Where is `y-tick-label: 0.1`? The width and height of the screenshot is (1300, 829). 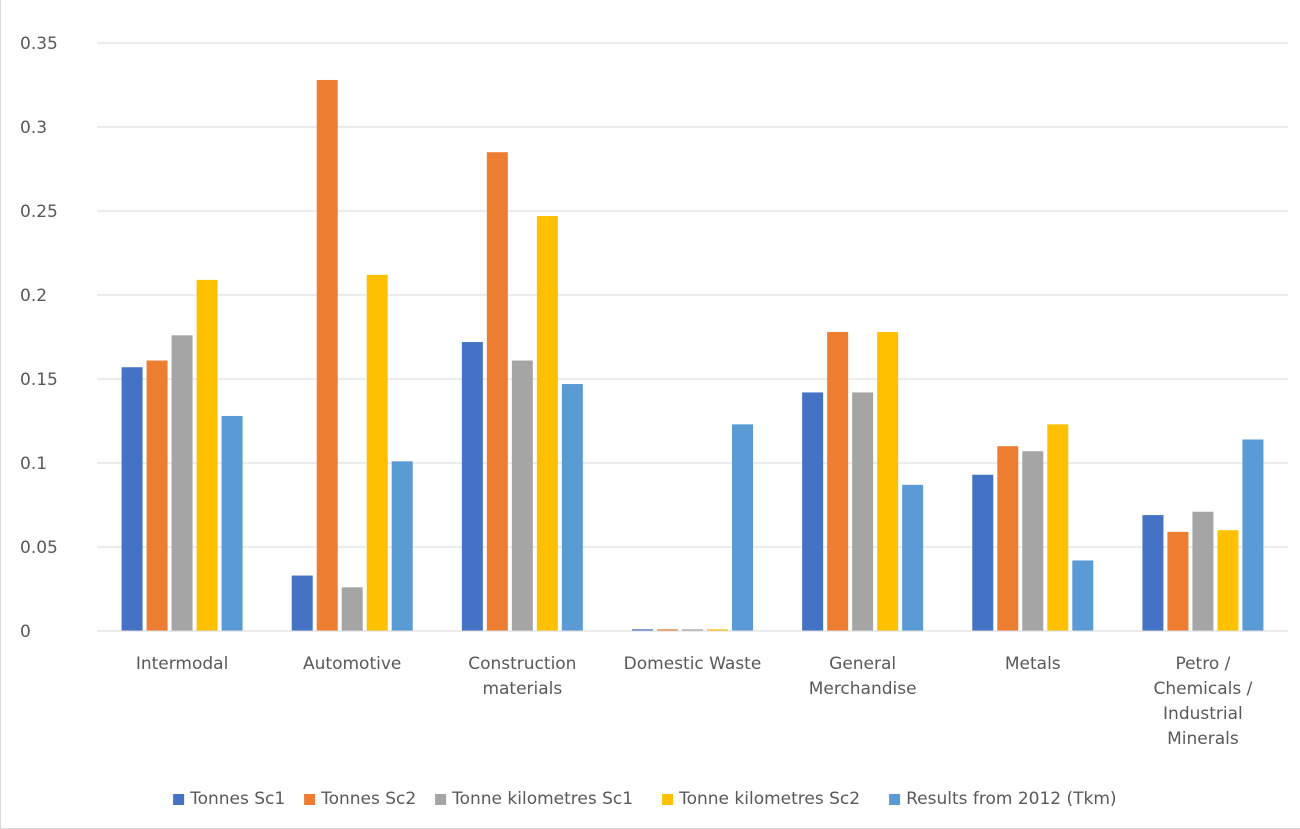 y-tick-label: 0.1 is located at coordinates (33, 464).